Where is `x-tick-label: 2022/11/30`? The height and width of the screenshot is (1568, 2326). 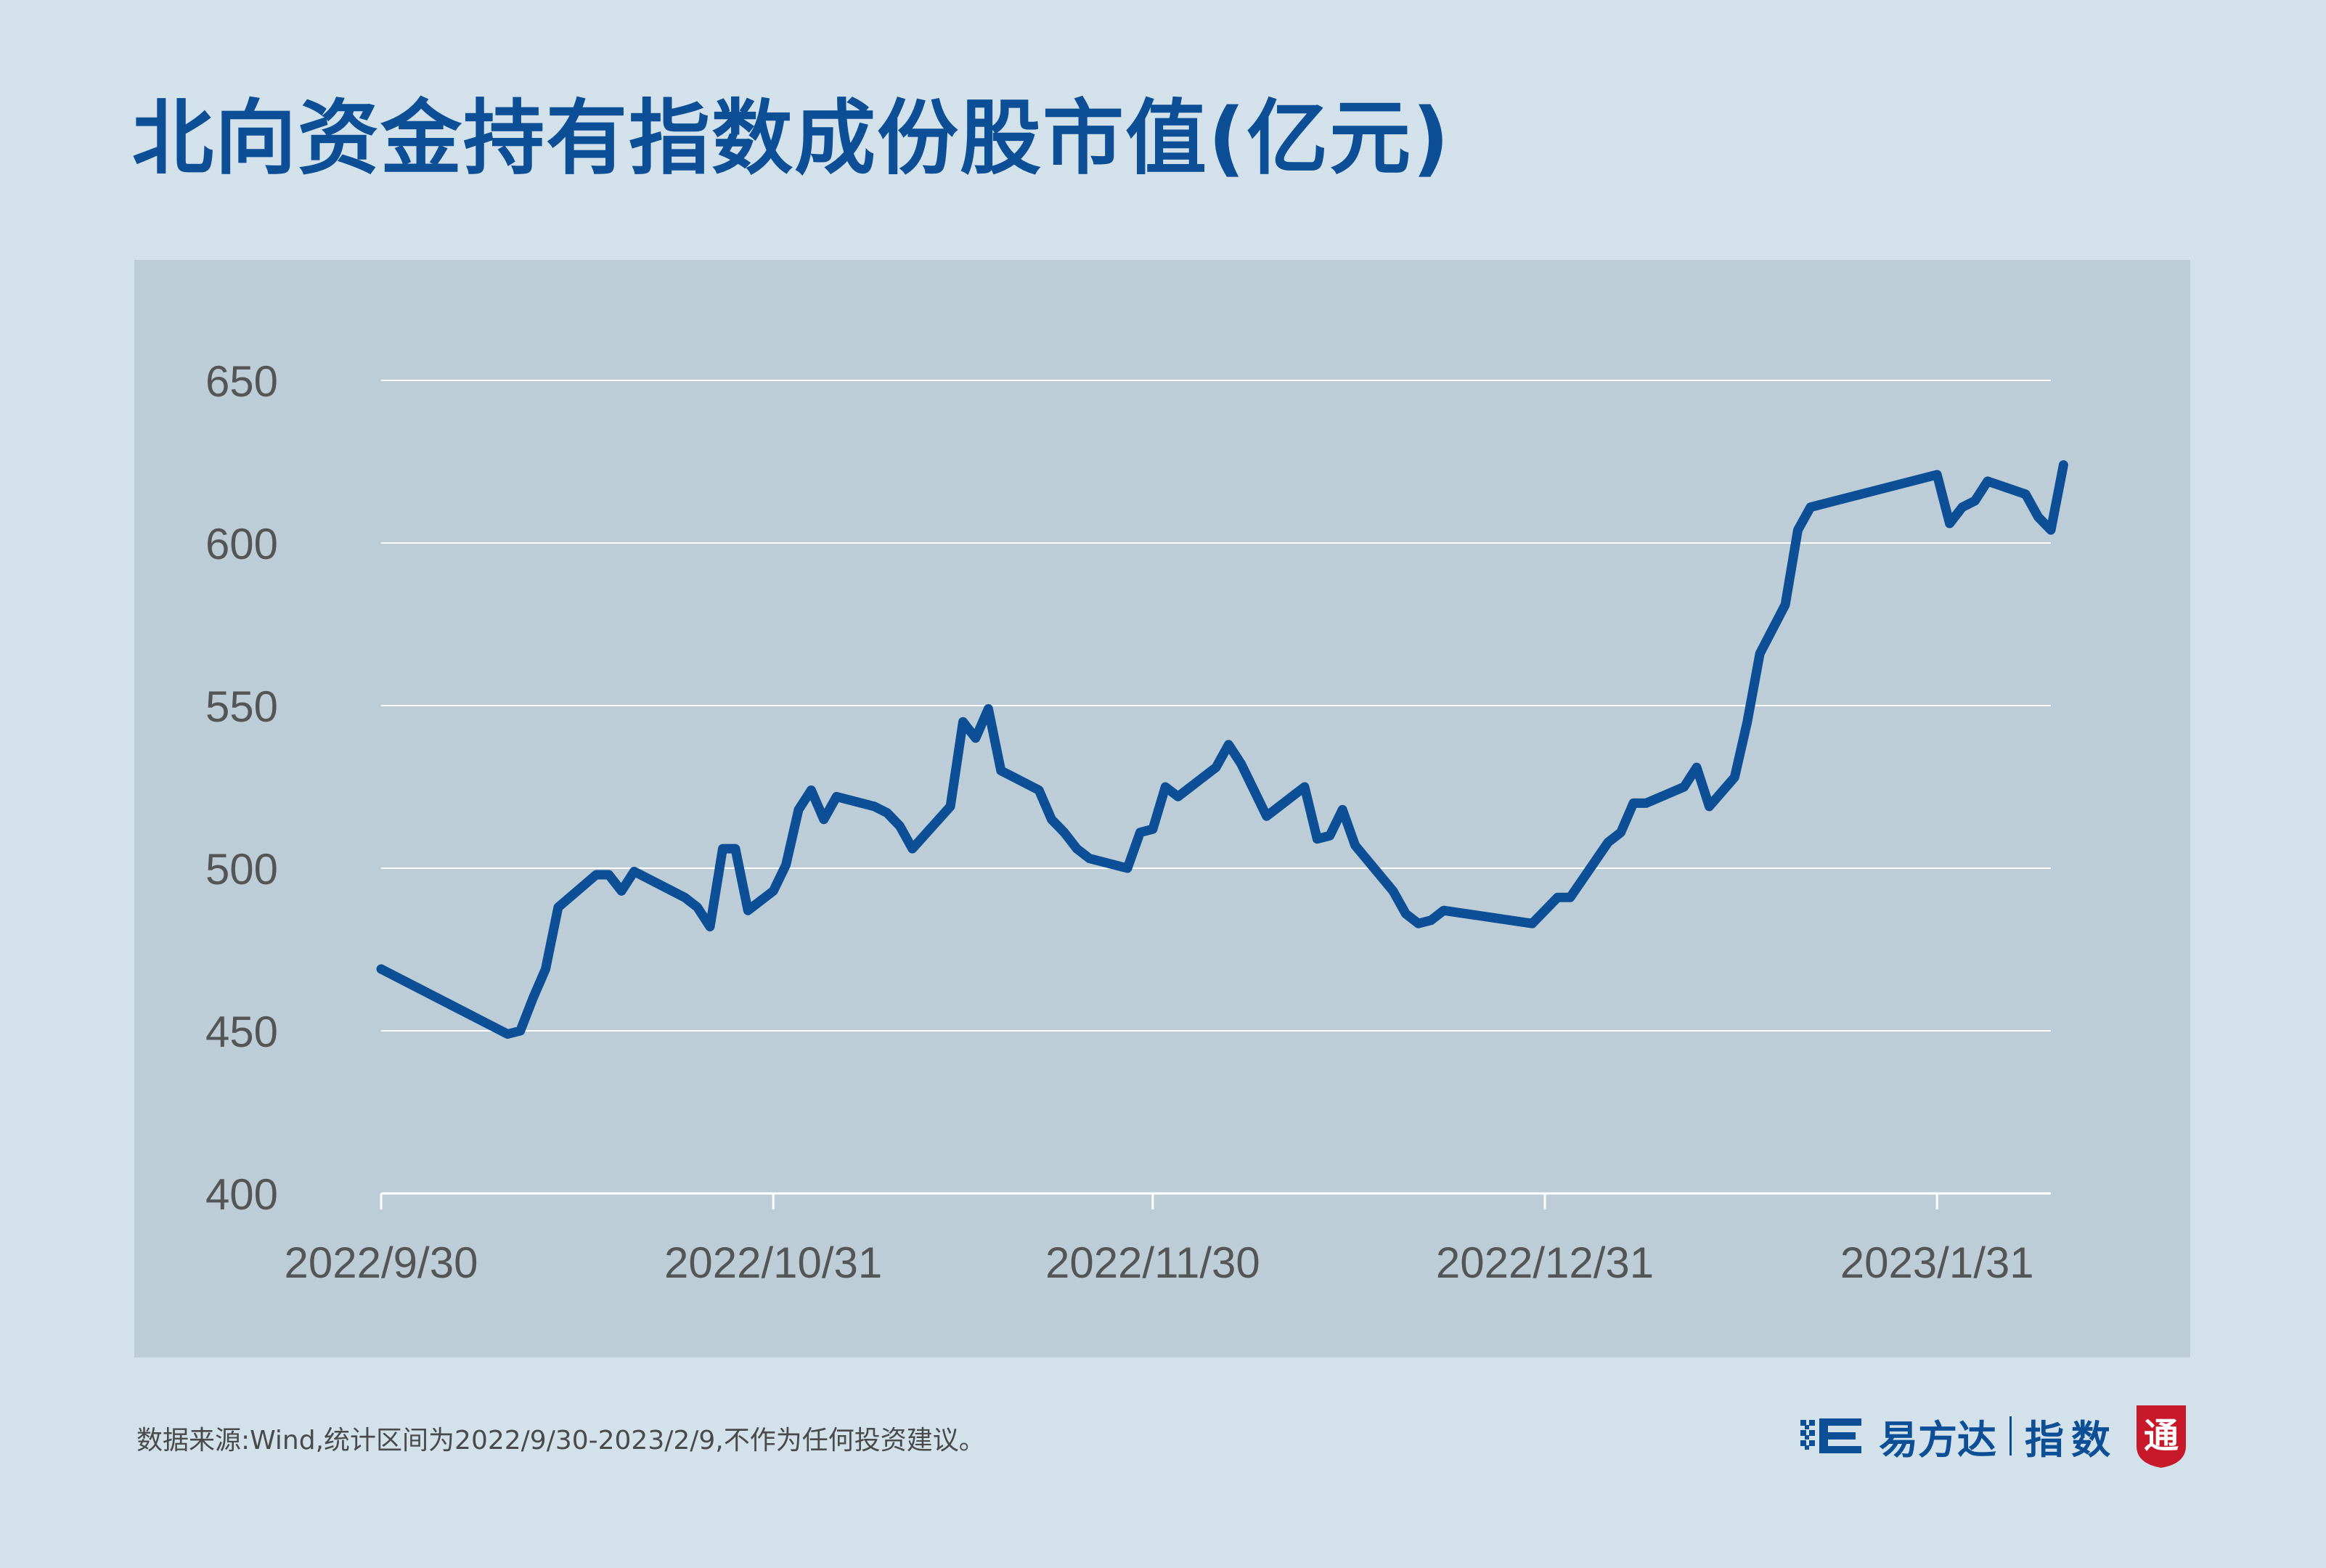
x-tick-label: 2022/11/30 is located at coordinates (1152, 1263).